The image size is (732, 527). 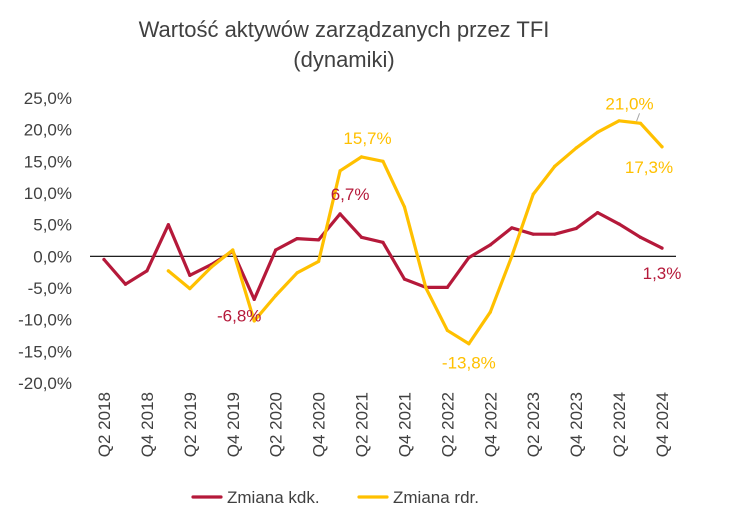 I want to click on data-label-leader-line, so click(x=638, y=117).